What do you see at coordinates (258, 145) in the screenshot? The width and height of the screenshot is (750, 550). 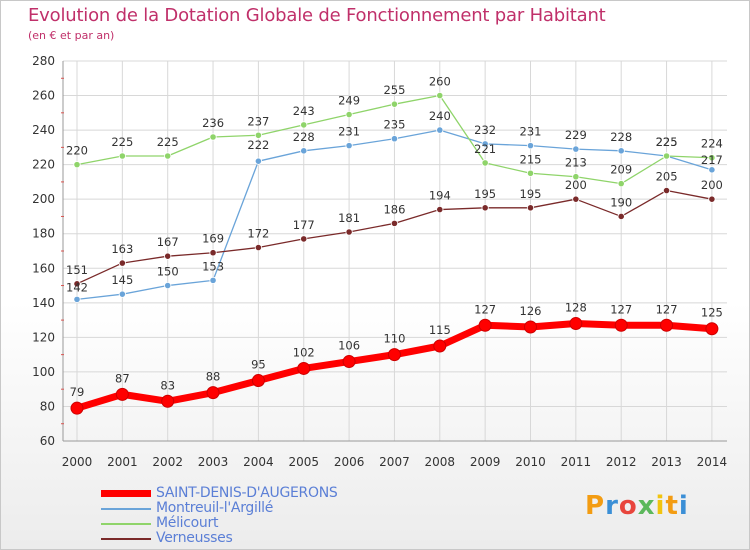 I see `data-label: 222` at bounding box center [258, 145].